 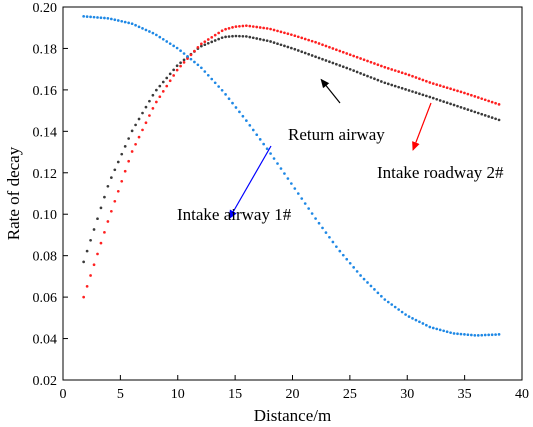 What do you see at coordinates (45, 49) in the screenshot?
I see `y-tick-label: 0.18` at bounding box center [45, 49].